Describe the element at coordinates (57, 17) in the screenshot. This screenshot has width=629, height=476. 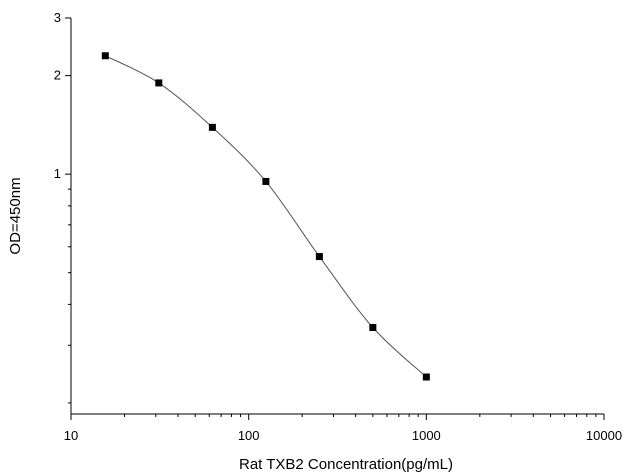
I see `y-tick-label: 3` at that location.